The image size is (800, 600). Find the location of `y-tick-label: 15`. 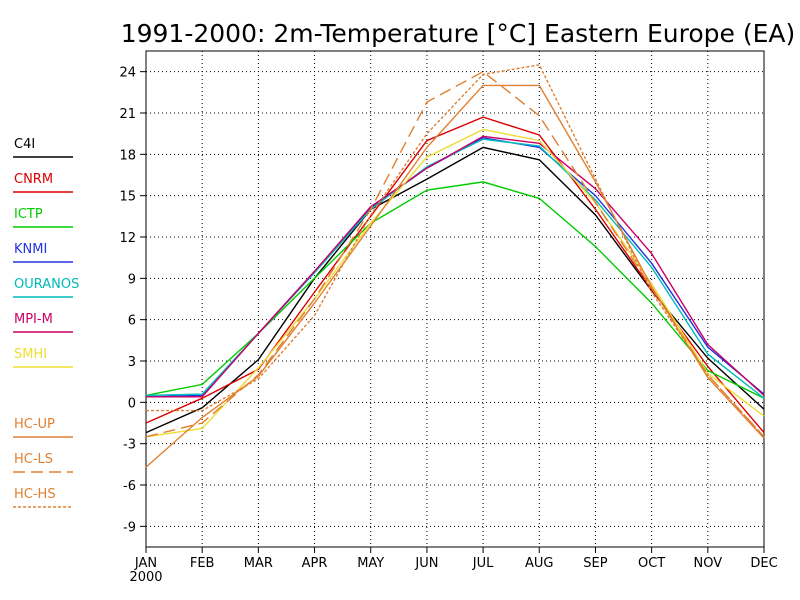

y-tick-label: 15 is located at coordinates (127, 197).